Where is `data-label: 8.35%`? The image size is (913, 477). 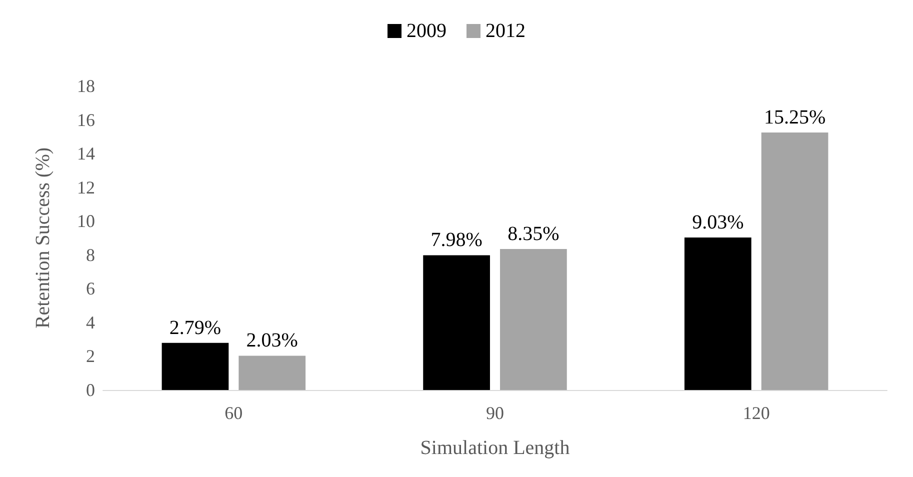
data-label: 8.35% is located at coordinates (534, 233).